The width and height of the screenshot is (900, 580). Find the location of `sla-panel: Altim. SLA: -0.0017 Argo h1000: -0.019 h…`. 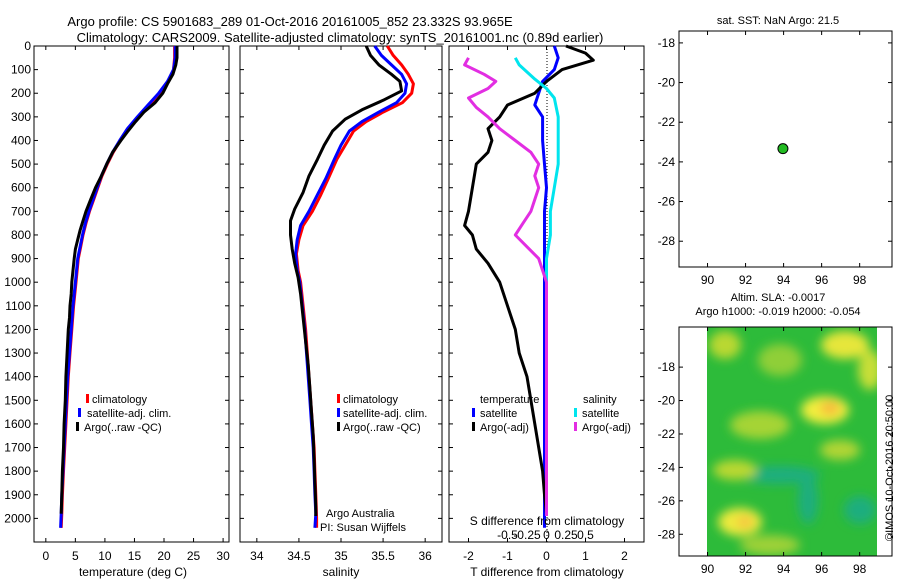

sla-panel: Altim. SLA: -0.0017 Argo h1000: -0.019 h… is located at coordinates (777, 434).